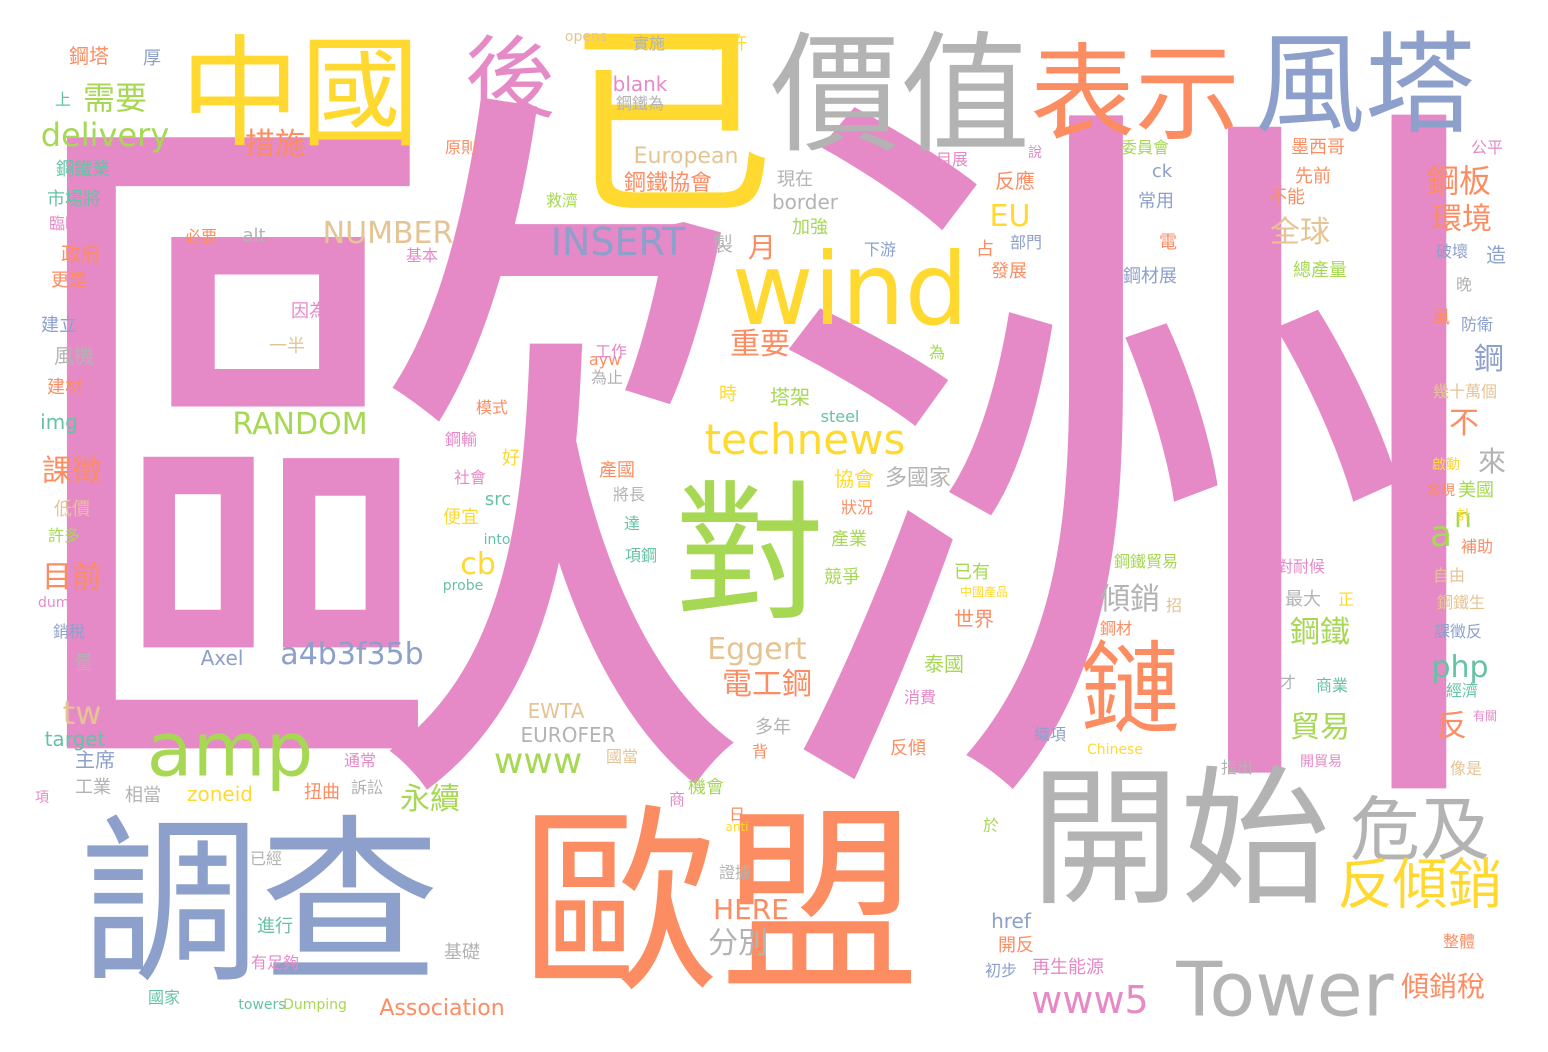  Describe the element at coordinates (790, 397) in the screenshot. I see `word-cloud-word: 塔架` at that location.